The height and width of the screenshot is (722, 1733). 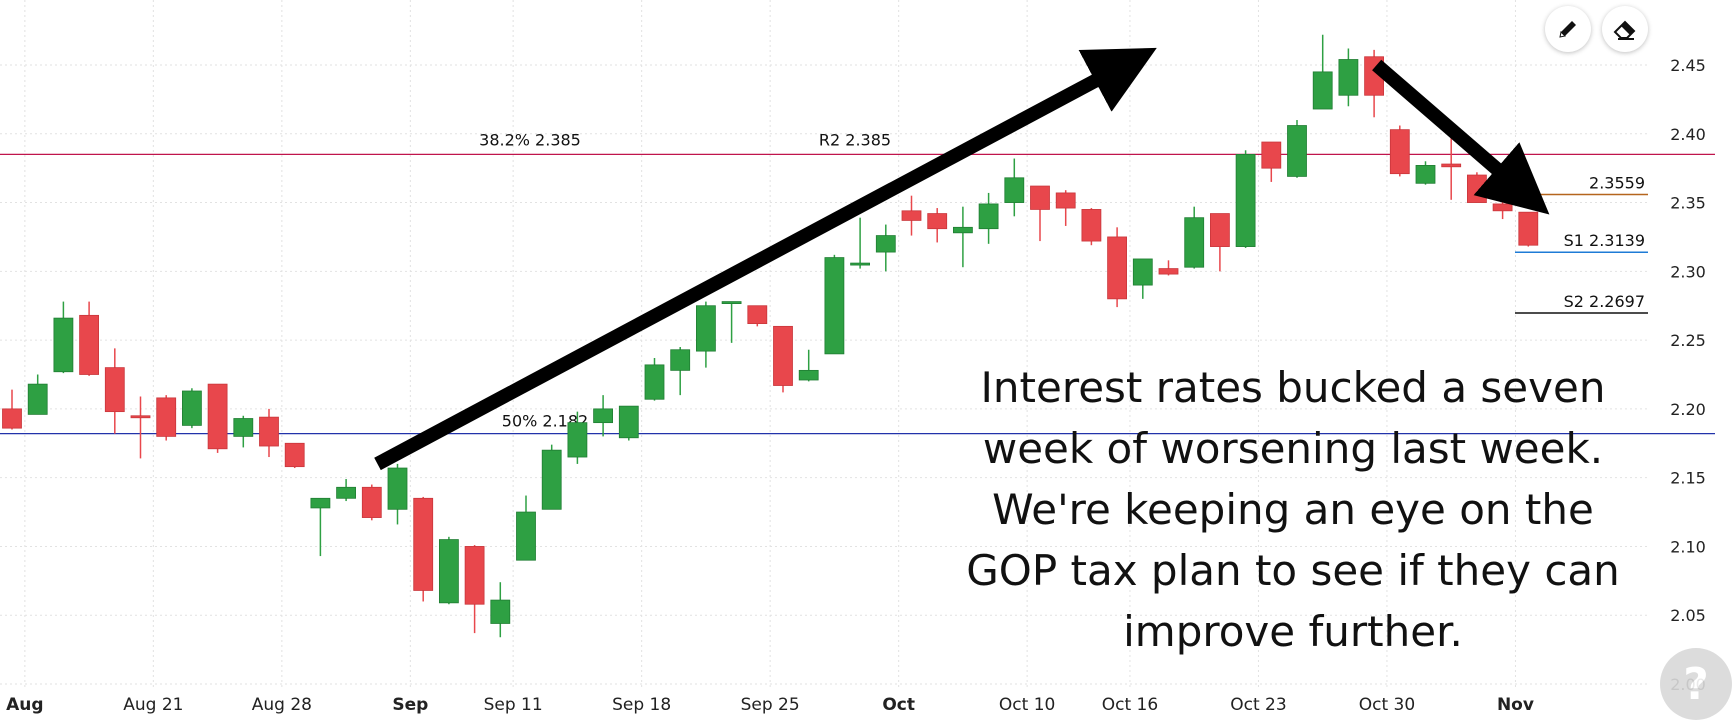 What do you see at coordinates (1696, 684) in the screenshot?
I see `help-button: ?` at bounding box center [1696, 684].